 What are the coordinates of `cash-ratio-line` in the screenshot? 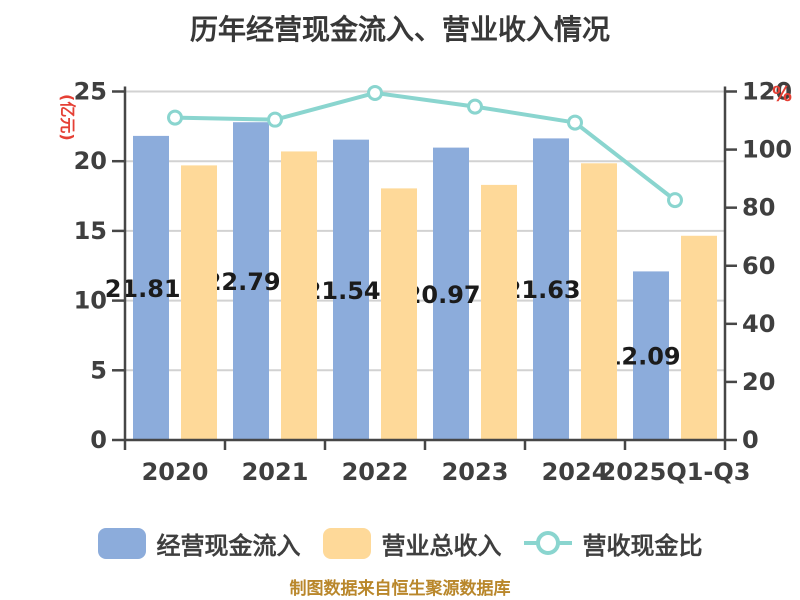 It's located at (425, 146).